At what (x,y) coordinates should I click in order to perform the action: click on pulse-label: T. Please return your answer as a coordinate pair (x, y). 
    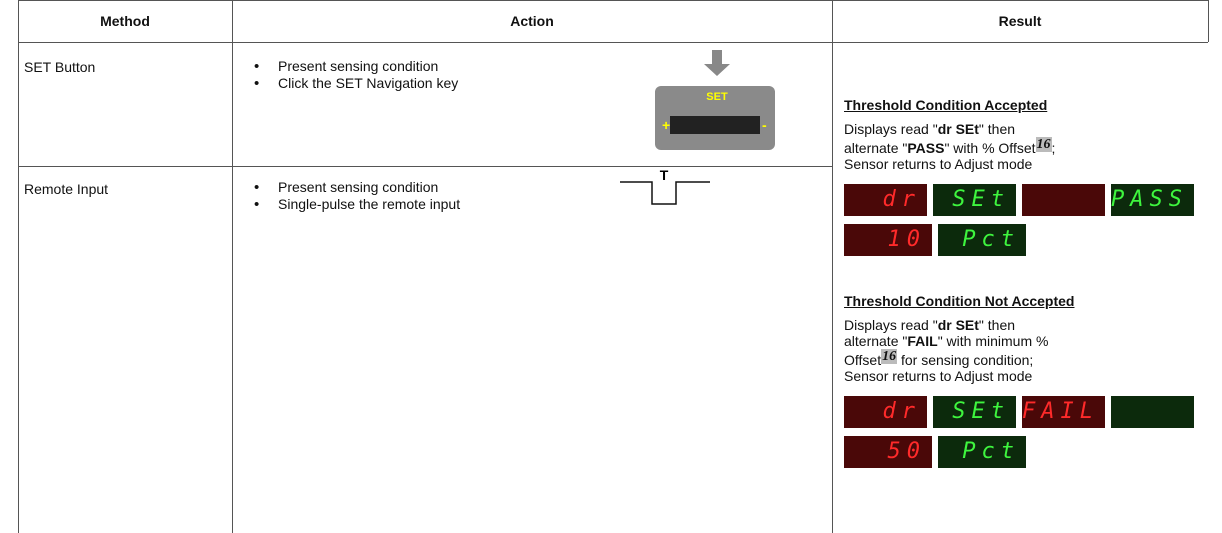
    Looking at the image, I should click on (664, 176).